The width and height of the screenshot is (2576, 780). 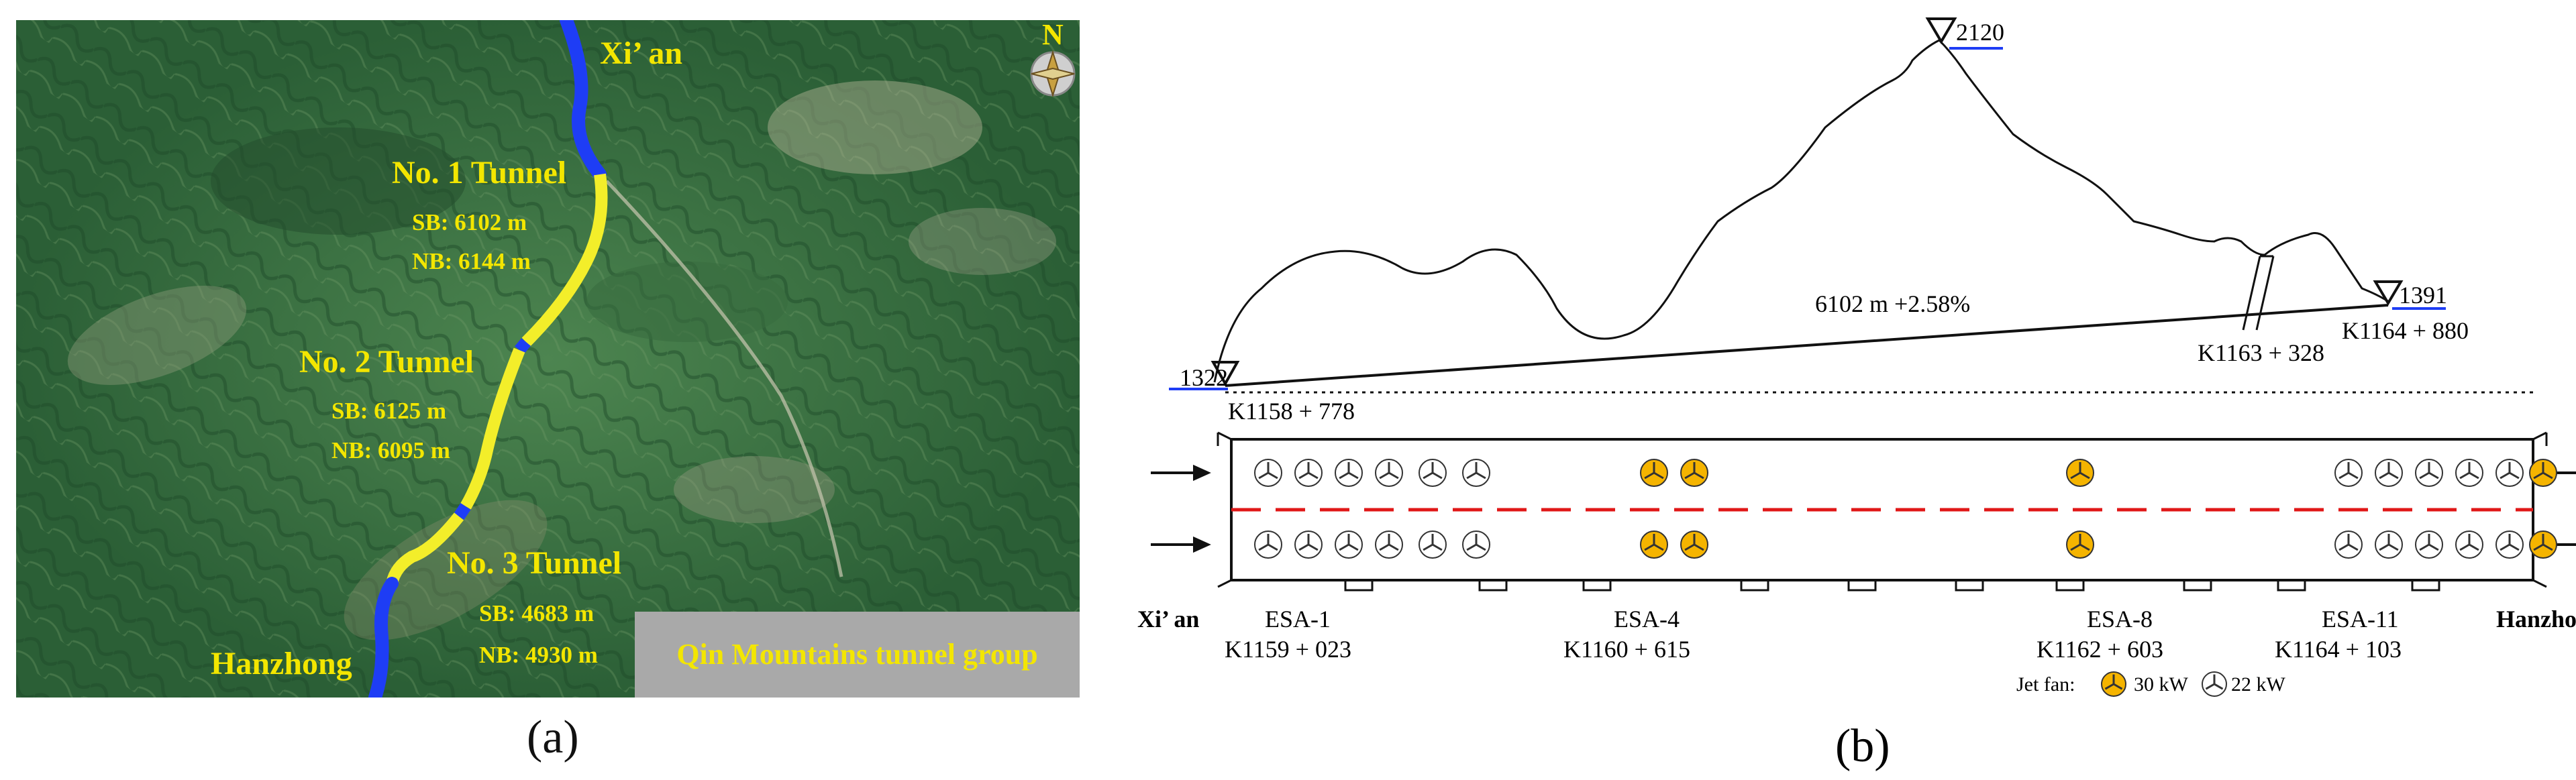 I want to click on tunnel-1-name: No. 1 Tunnel, so click(x=479, y=172).